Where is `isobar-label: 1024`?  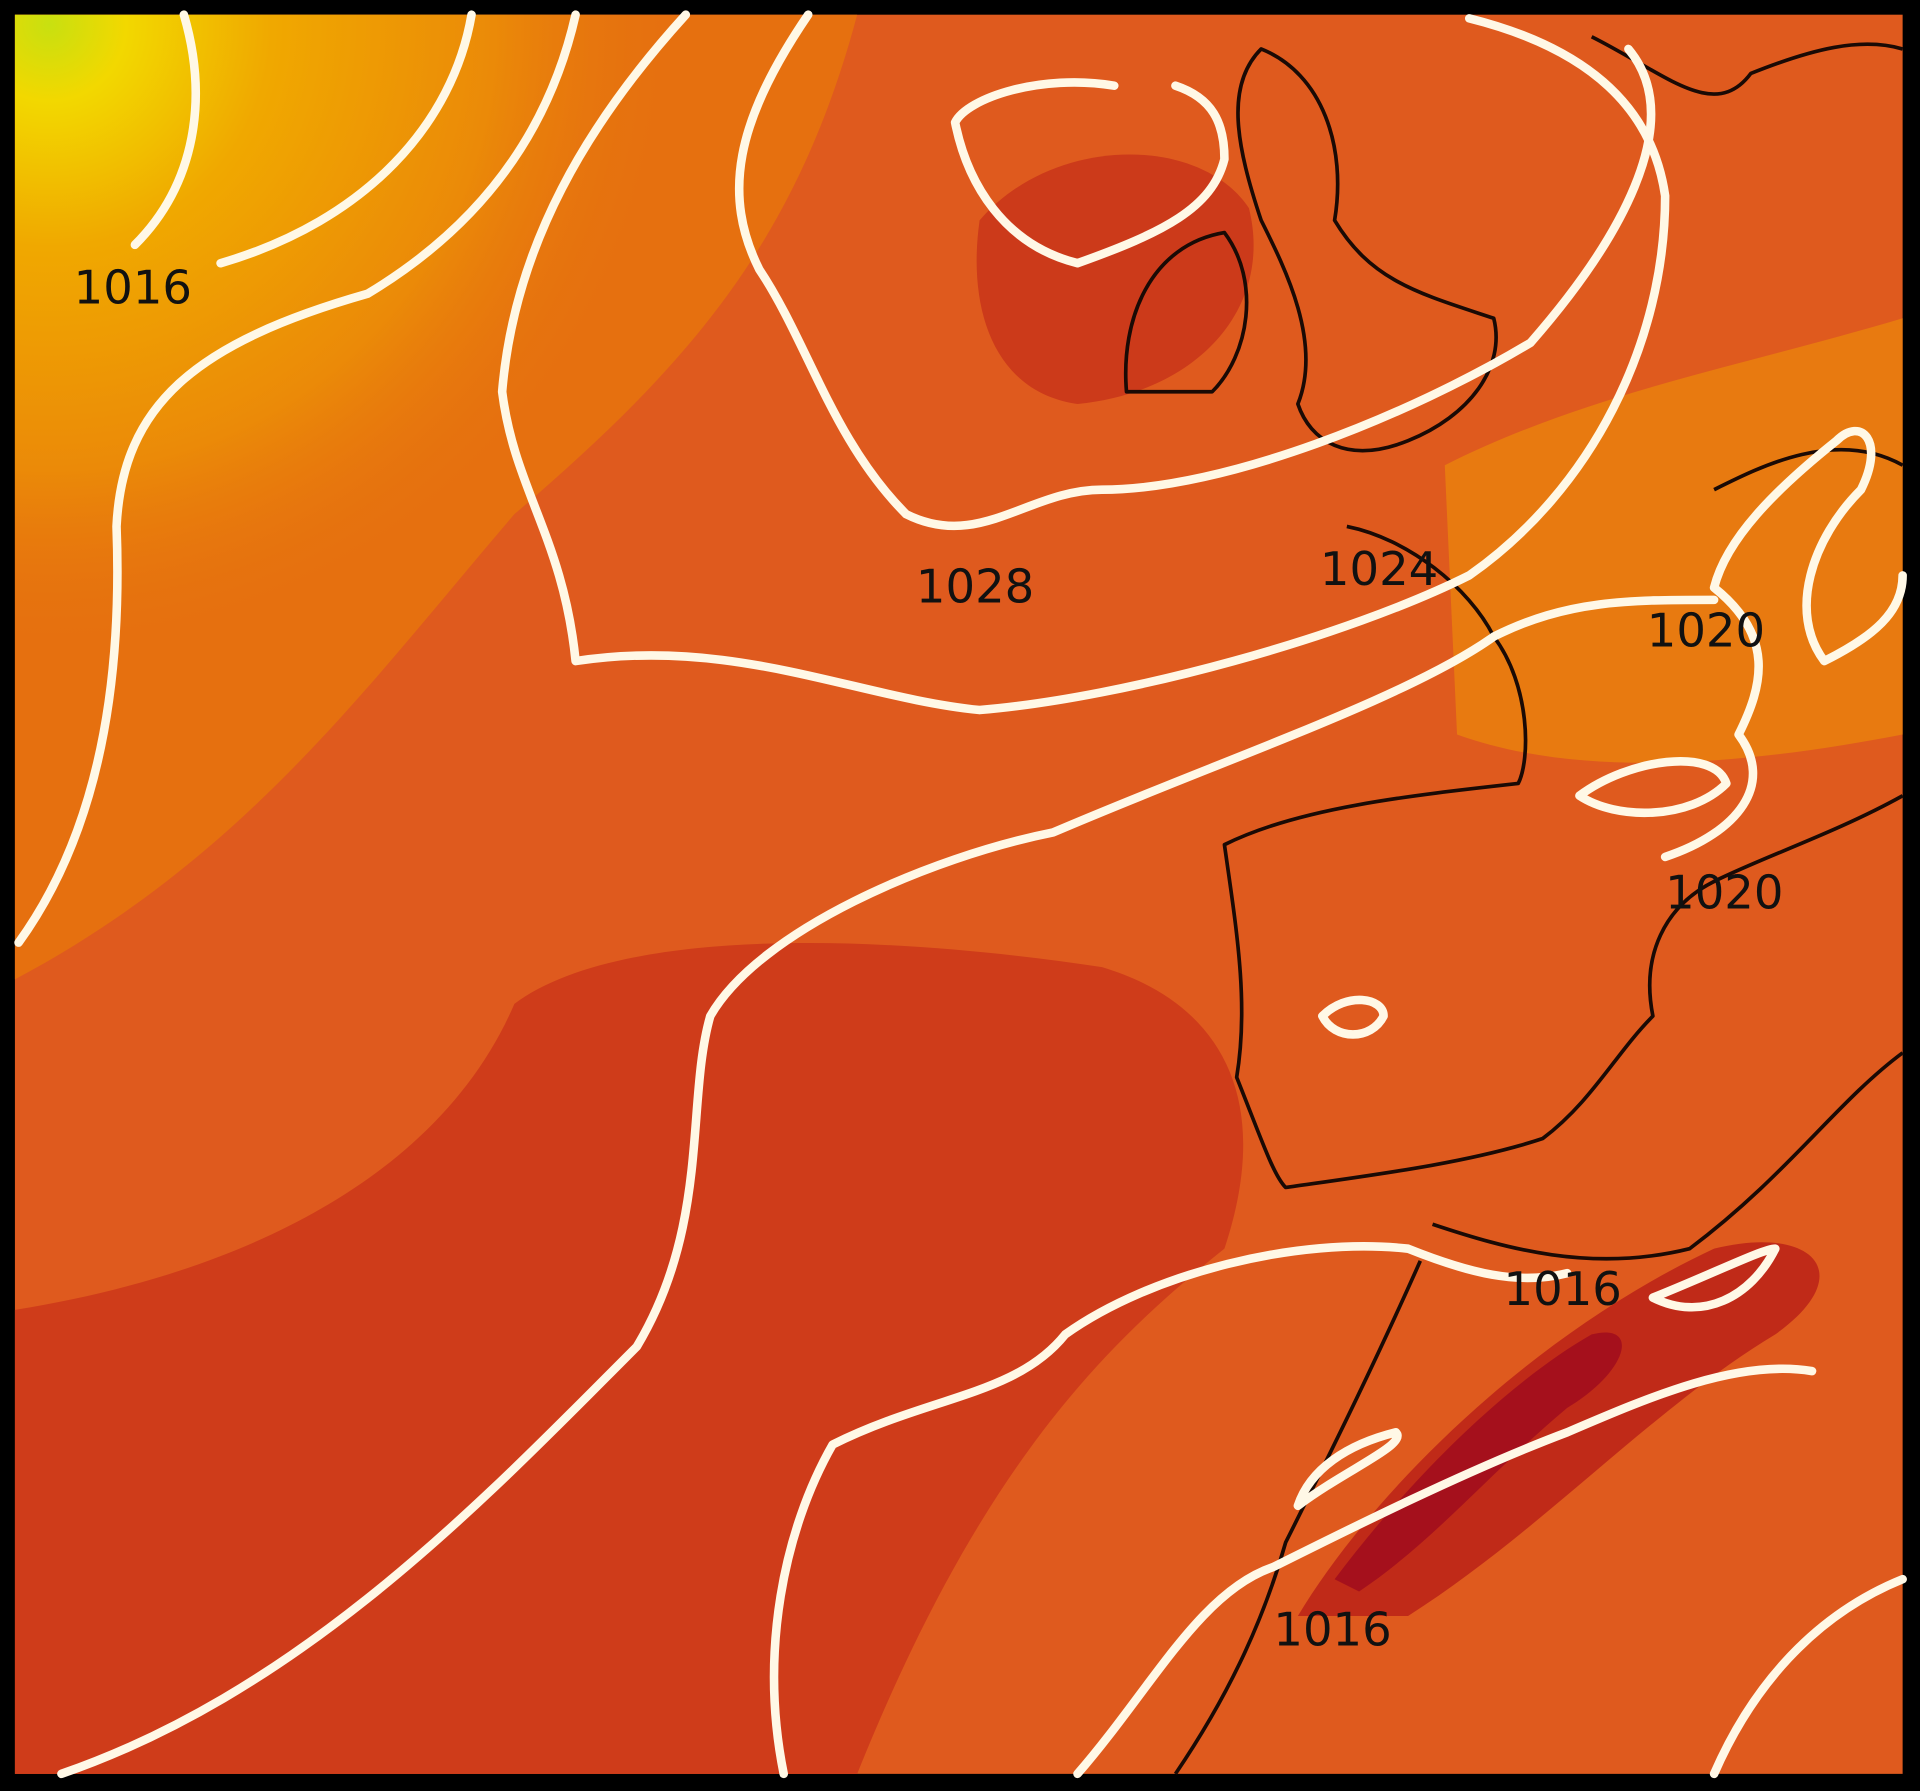
isobar-label: 1024 is located at coordinates (1379, 569).